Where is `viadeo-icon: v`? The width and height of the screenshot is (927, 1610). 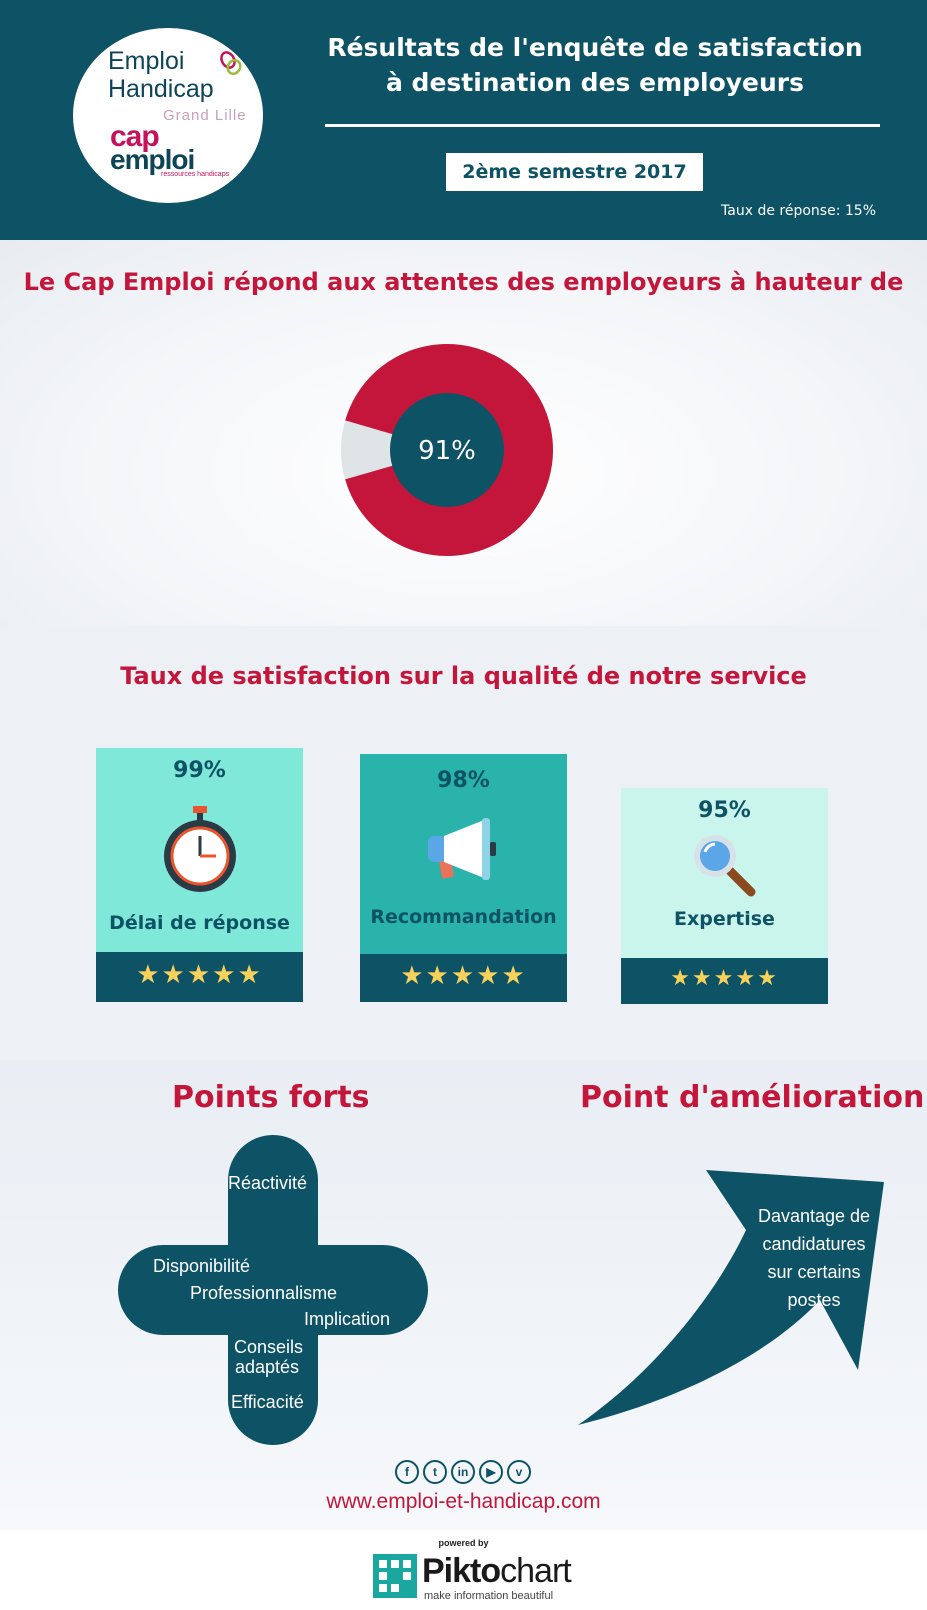 viadeo-icon: v is located at coordinates (519, 1472).